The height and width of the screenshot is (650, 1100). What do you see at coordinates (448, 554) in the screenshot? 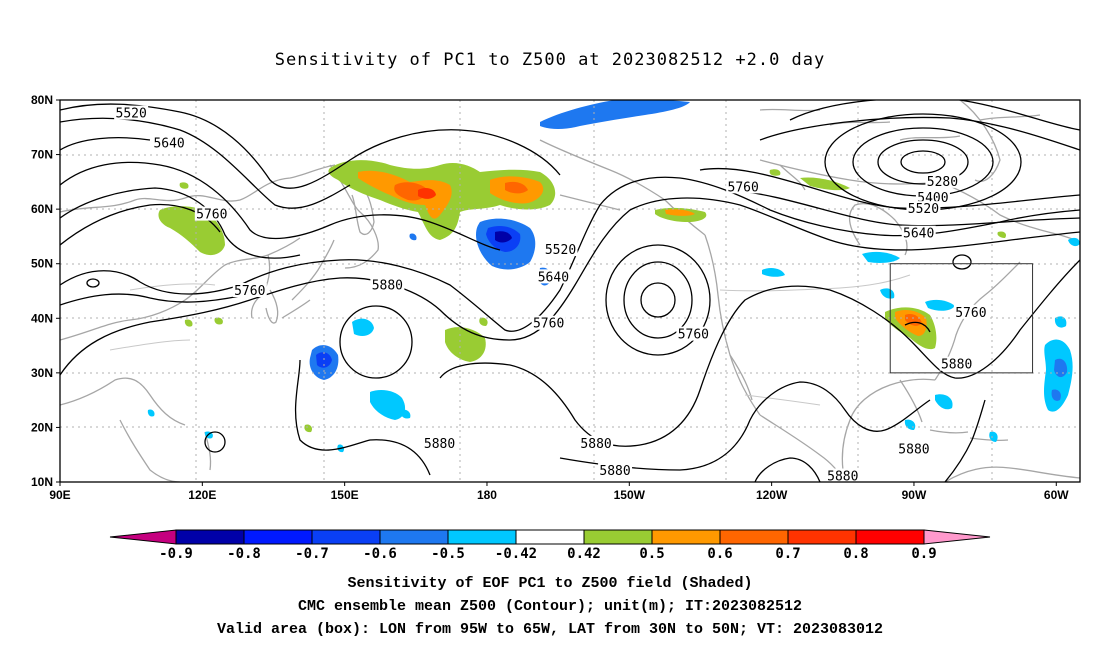
I see `colorbar-label: -0.5` at bounding box center [448, 554].